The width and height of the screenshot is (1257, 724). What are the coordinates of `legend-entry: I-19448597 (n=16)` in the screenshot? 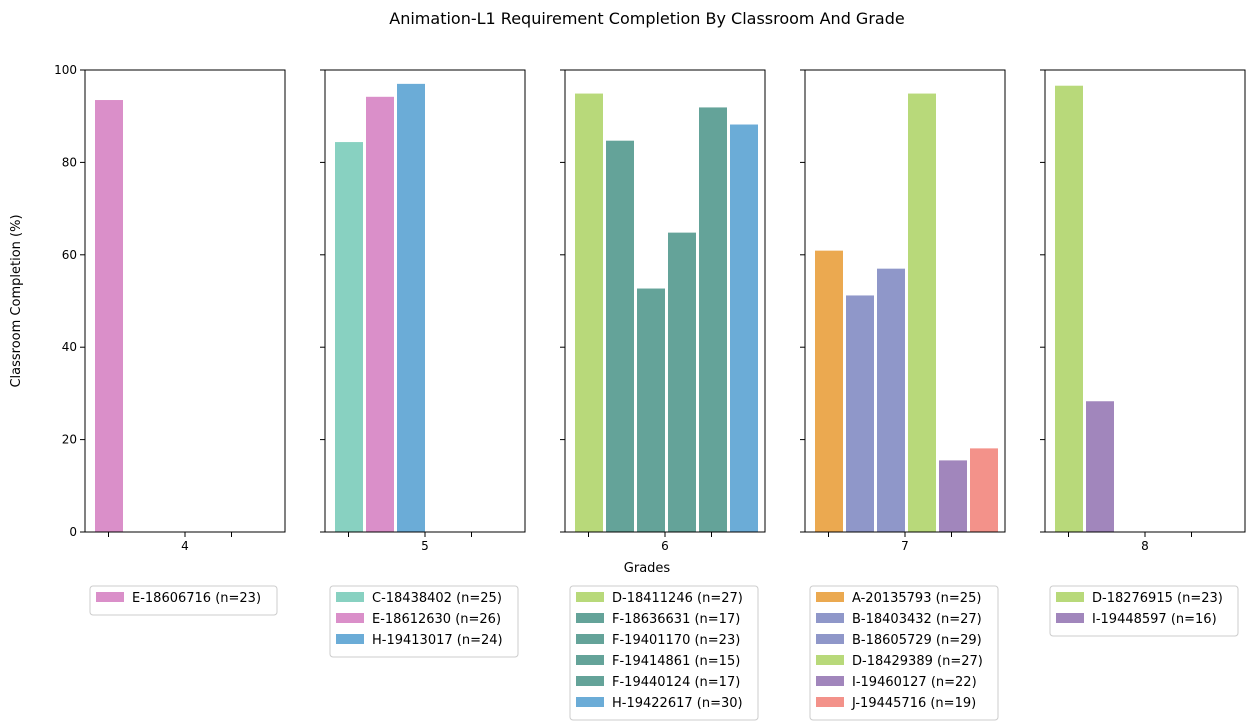 It's located at (1154, 619).